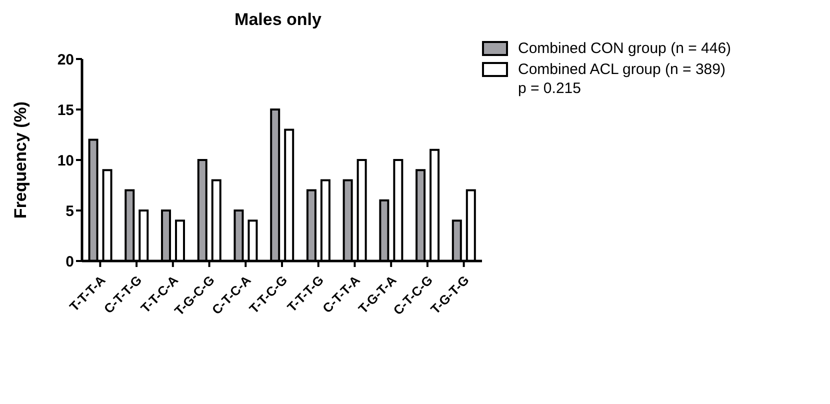 The width and height of the screenshot is (830, 404). Describe the element at coordinates (550, 89) in the screenshot. I see `text: p = 0.215` at that location.